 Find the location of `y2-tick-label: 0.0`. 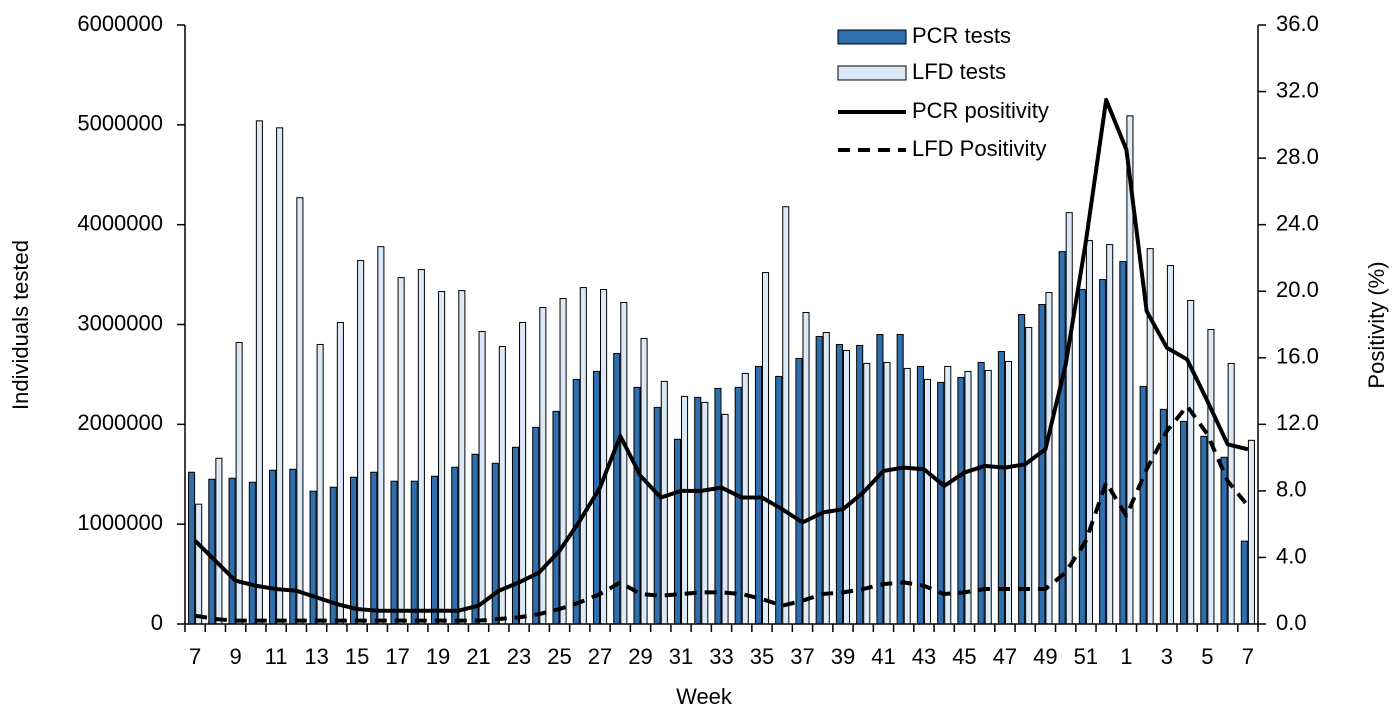

y2-tick-label: 0.0 is located at coordinates (1291, 622).